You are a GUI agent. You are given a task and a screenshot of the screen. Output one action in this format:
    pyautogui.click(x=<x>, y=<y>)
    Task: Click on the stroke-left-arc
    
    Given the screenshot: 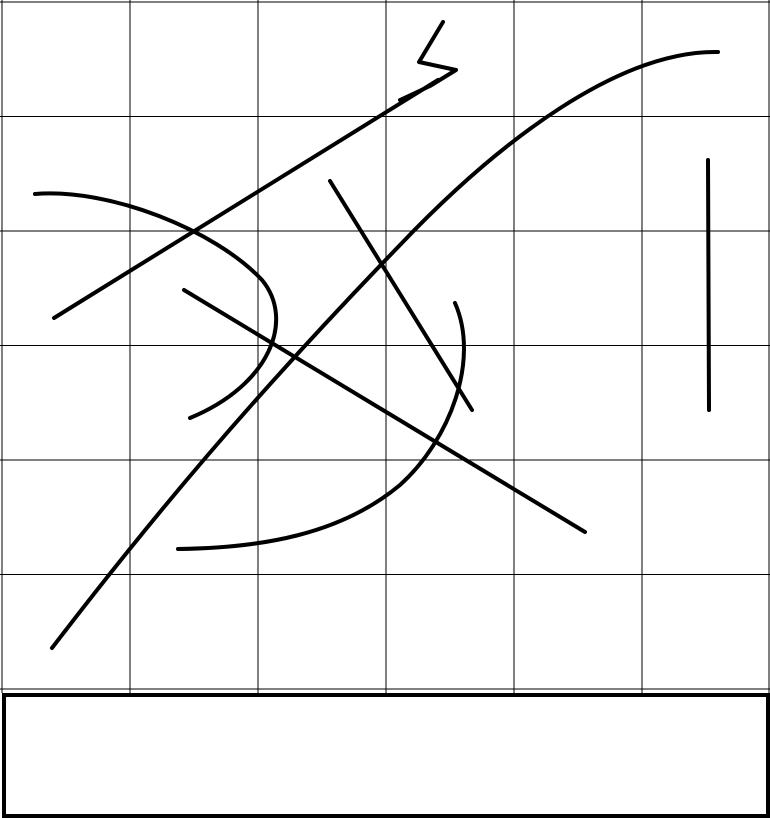 What is the action you would take?
    pyautogui.click(x=156, y=305)
    